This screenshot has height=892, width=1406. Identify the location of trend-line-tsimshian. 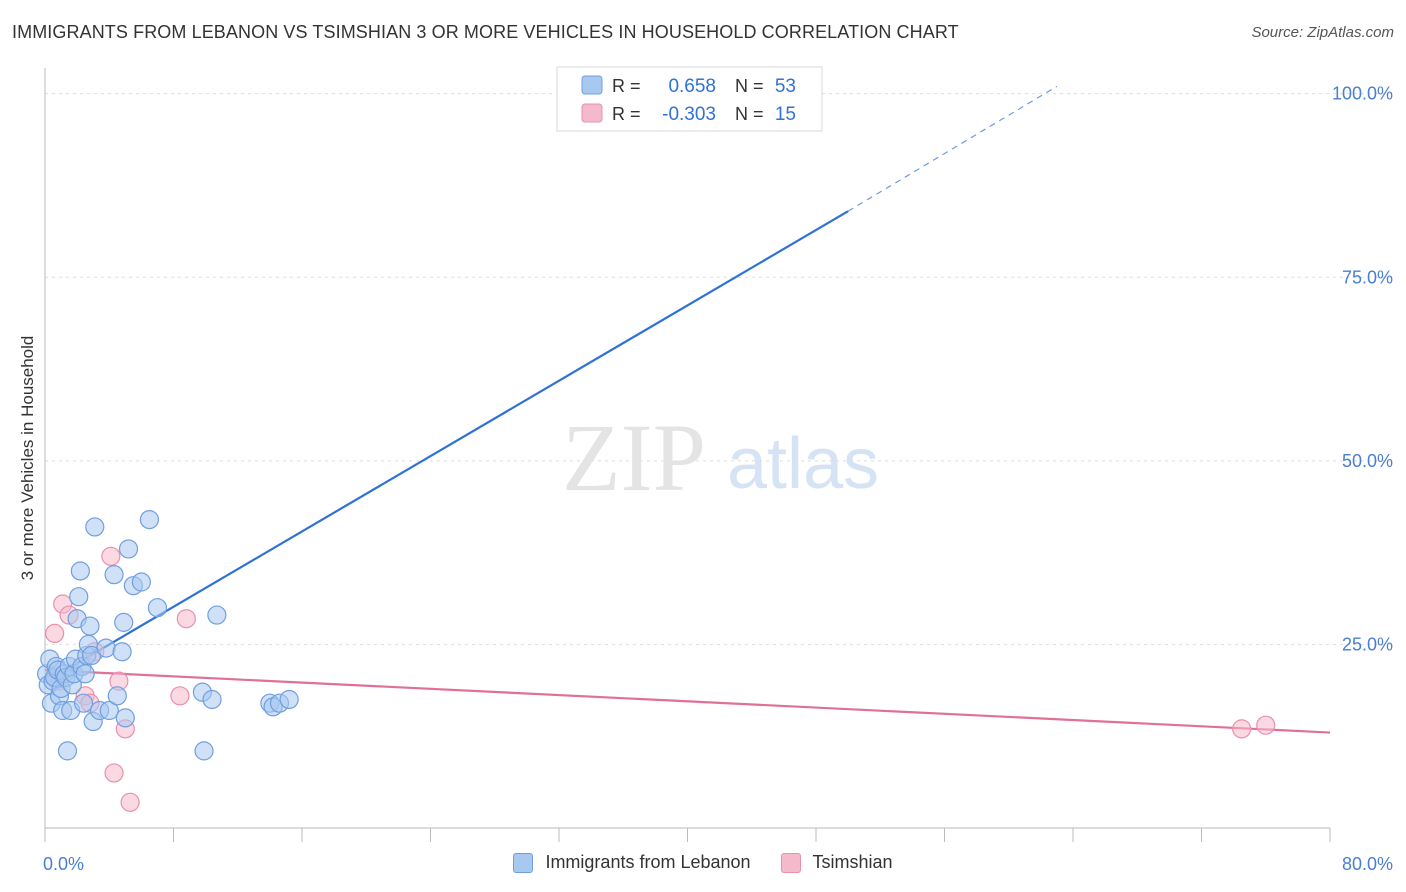
(687, 701).